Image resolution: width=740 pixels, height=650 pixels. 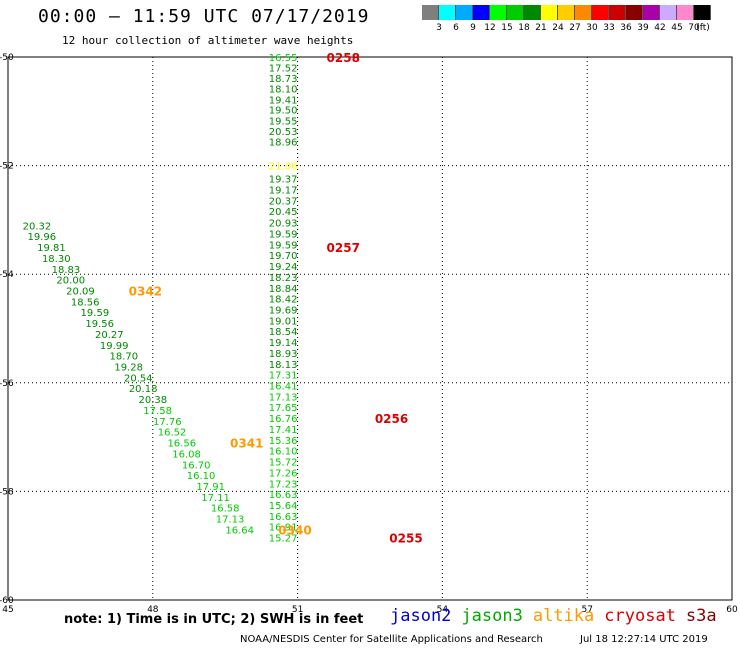 I want to click on swh-value-label: 20.93, so click(x=283, y=224).